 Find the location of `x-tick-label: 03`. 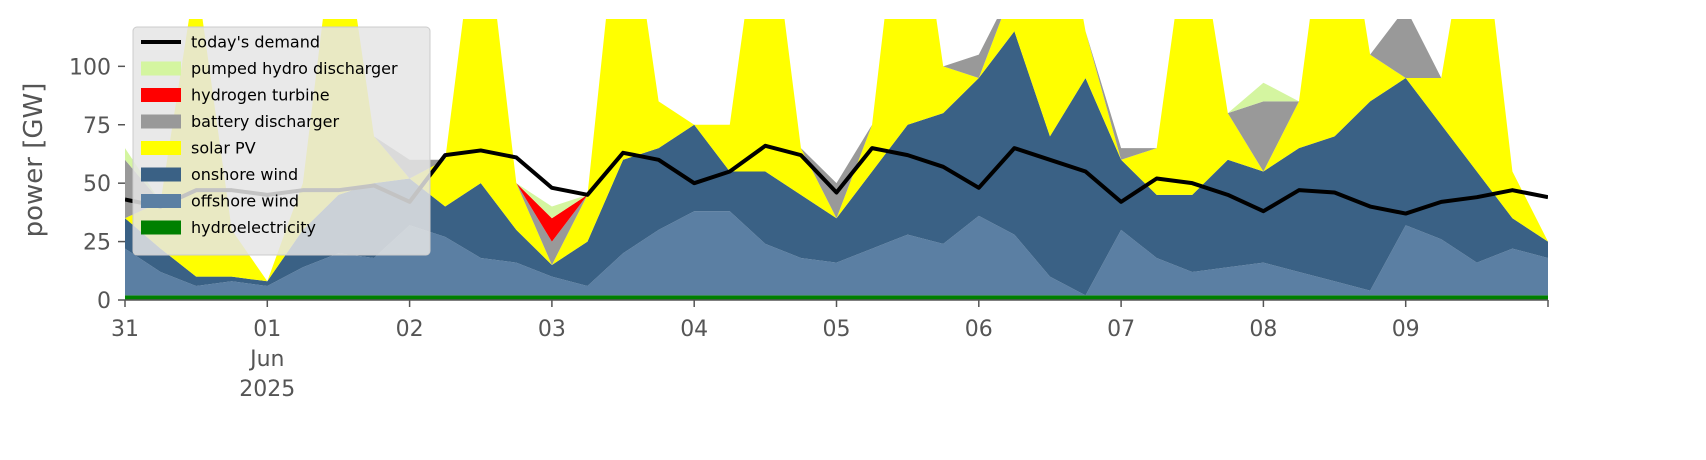

x-tick-label: 03 is located at coordinates (552, 329).